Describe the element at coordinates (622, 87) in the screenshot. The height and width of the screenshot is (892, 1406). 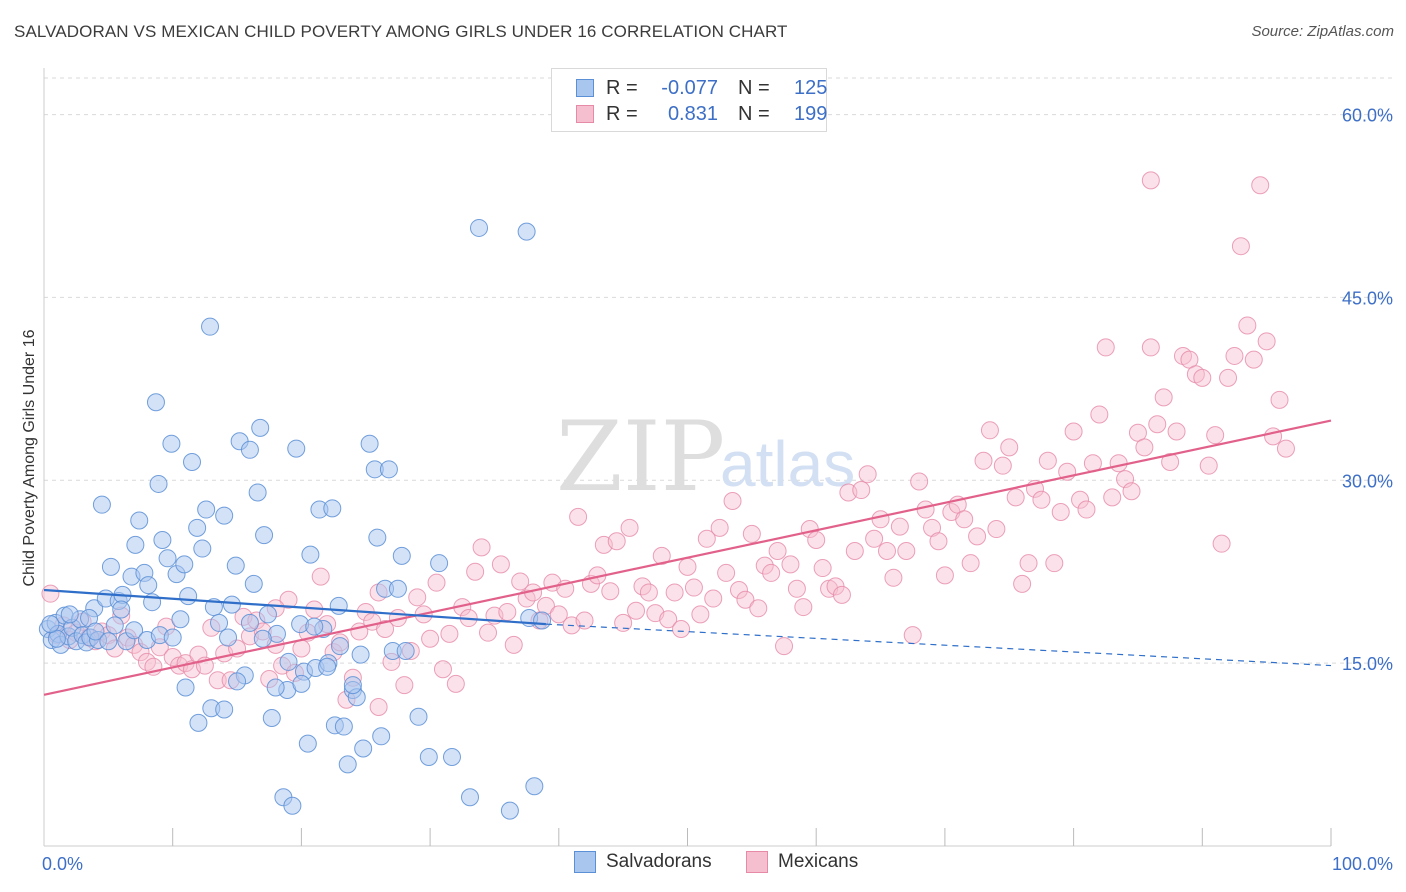
I see `legend-r-label: R =` at that location.